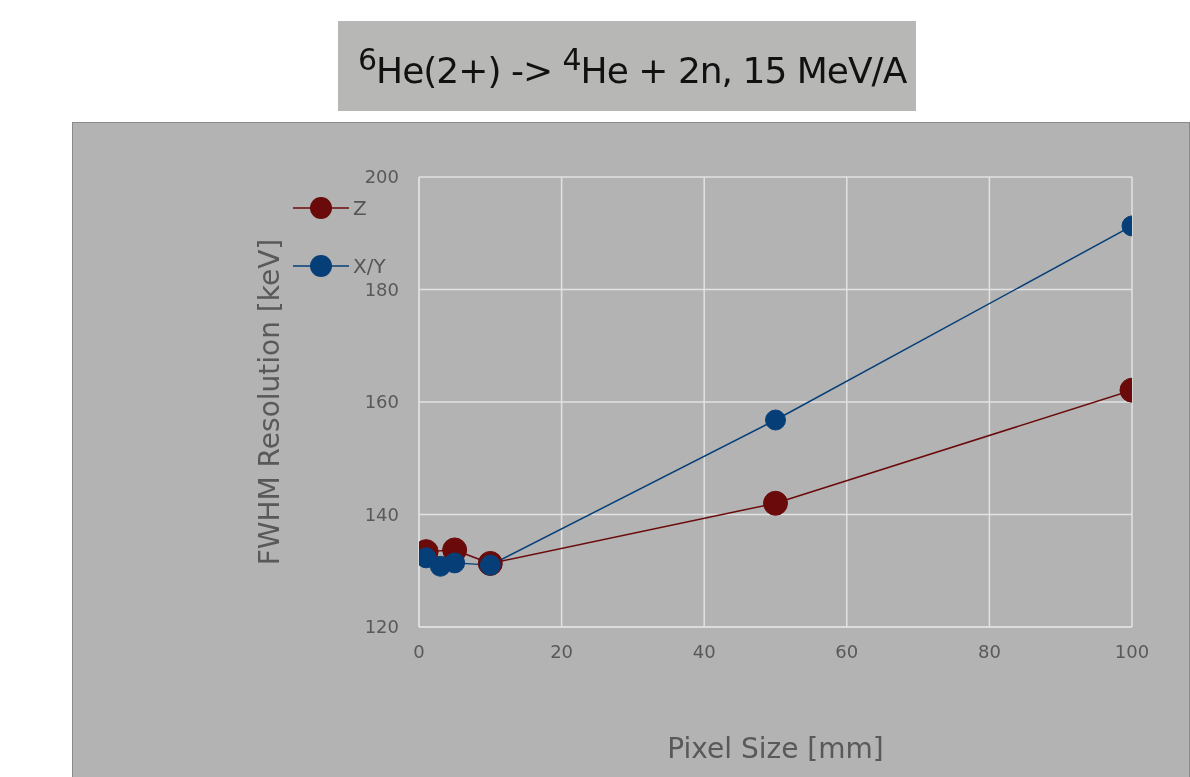  Describe the element at coordinates (419, 651) in the screenshot. I see `x-tick-label: 0` at that location.